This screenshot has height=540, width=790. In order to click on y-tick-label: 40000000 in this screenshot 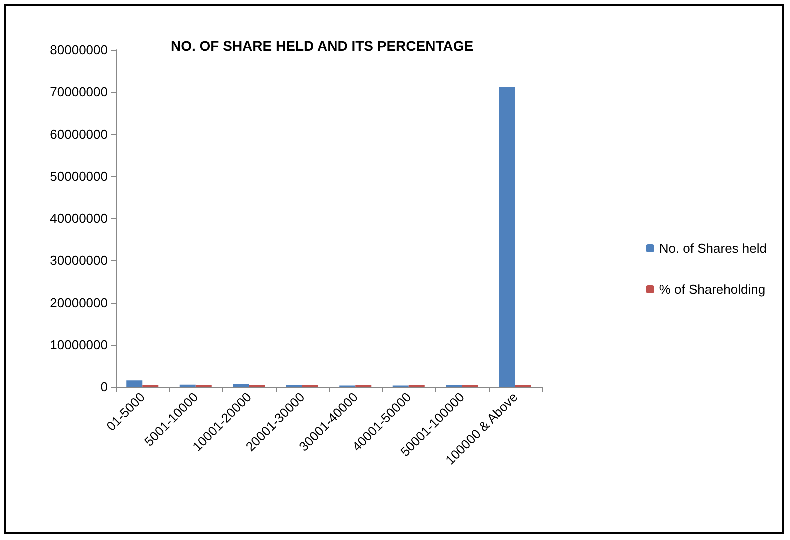, I will do `click(79, 218)`.